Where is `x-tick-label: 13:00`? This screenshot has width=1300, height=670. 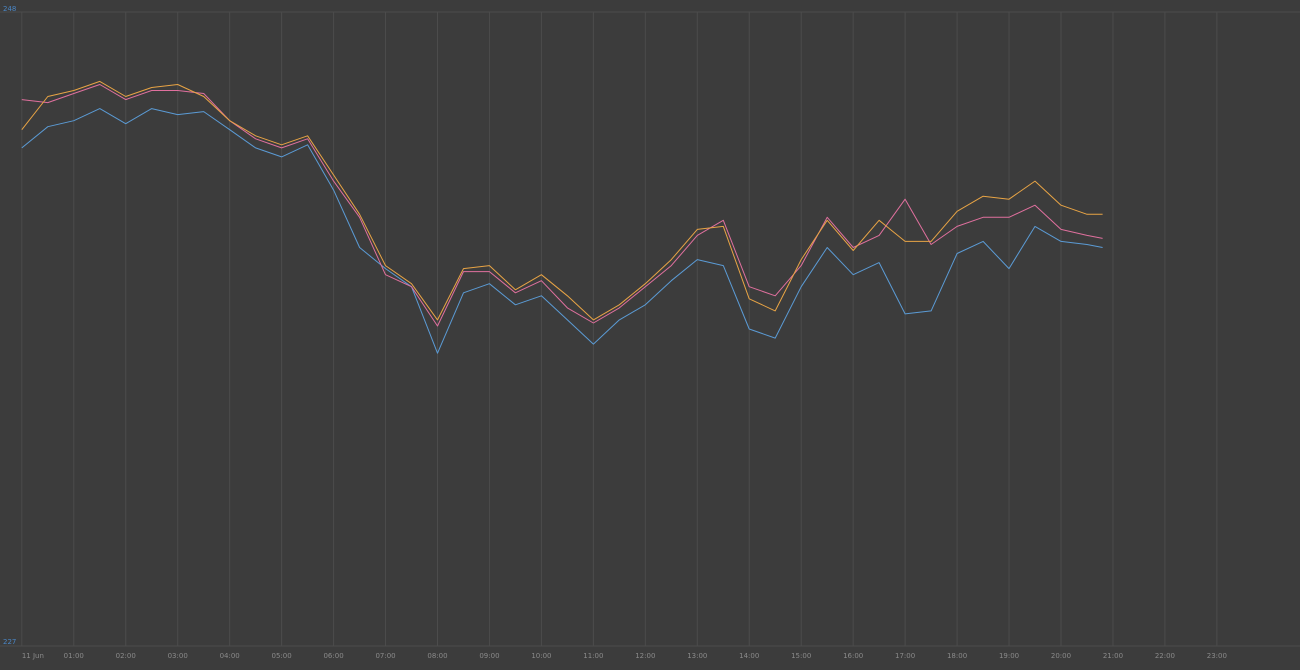 x-tick-label: 13:00 is located at coordinates (697, 656).